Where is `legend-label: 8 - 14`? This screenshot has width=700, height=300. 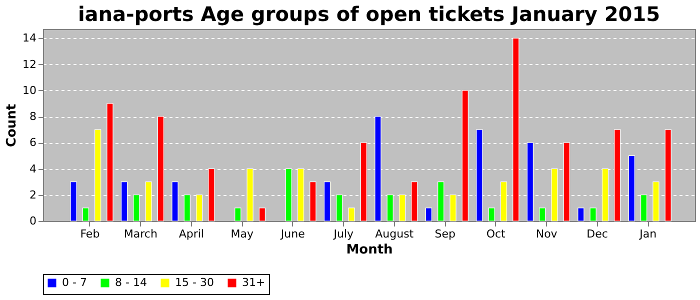
legend-label: 8 - 14 is located at coordinates (131, 282).